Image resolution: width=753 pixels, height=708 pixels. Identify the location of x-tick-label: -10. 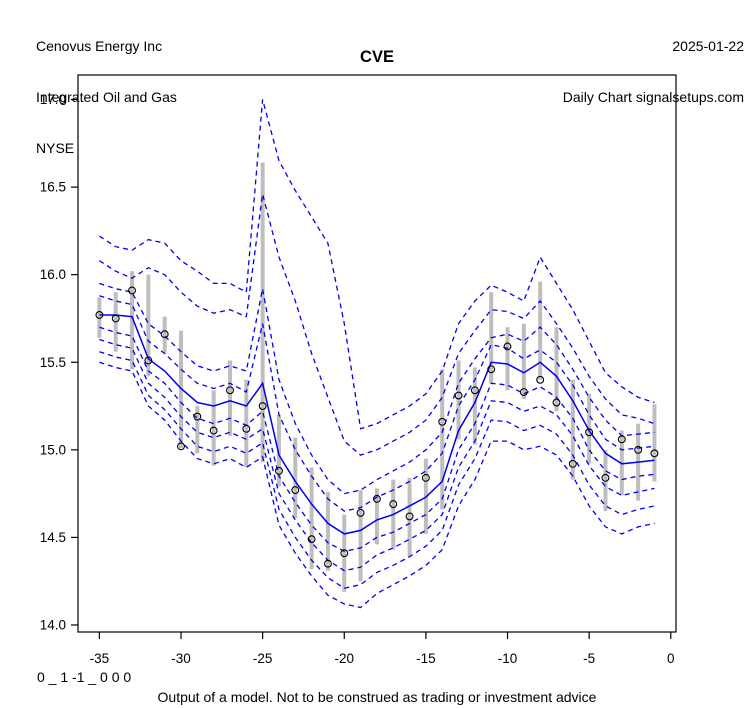
(508, 658).